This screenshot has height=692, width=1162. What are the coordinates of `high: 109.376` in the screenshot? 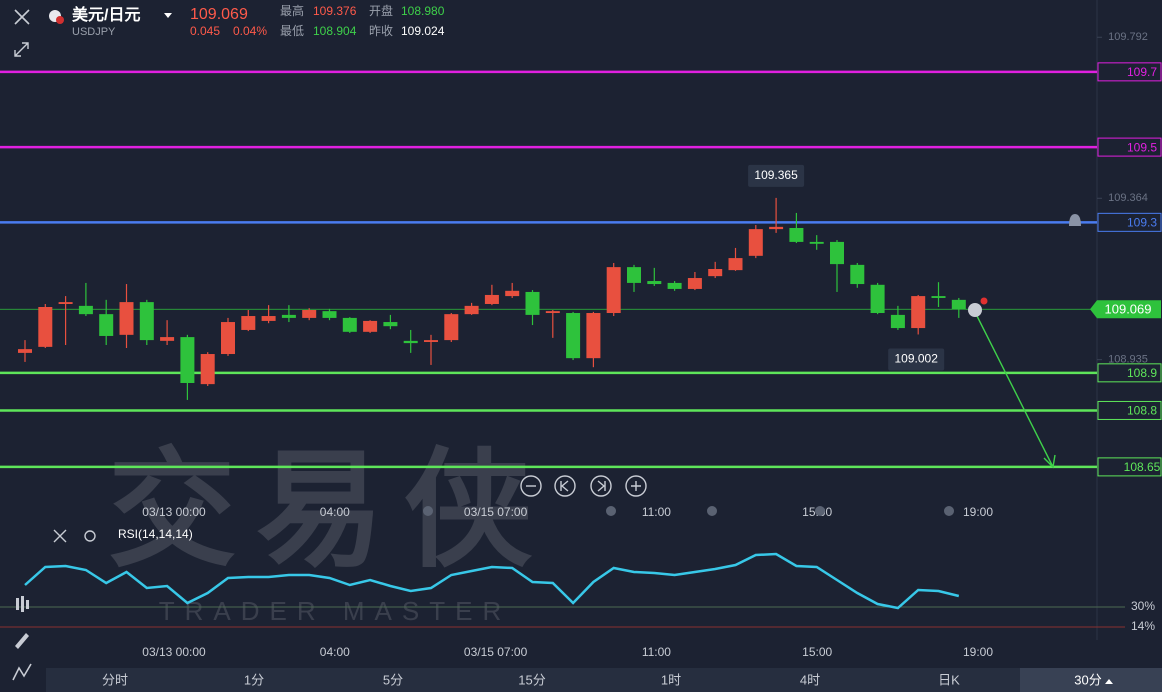 It's located at (335, 11).